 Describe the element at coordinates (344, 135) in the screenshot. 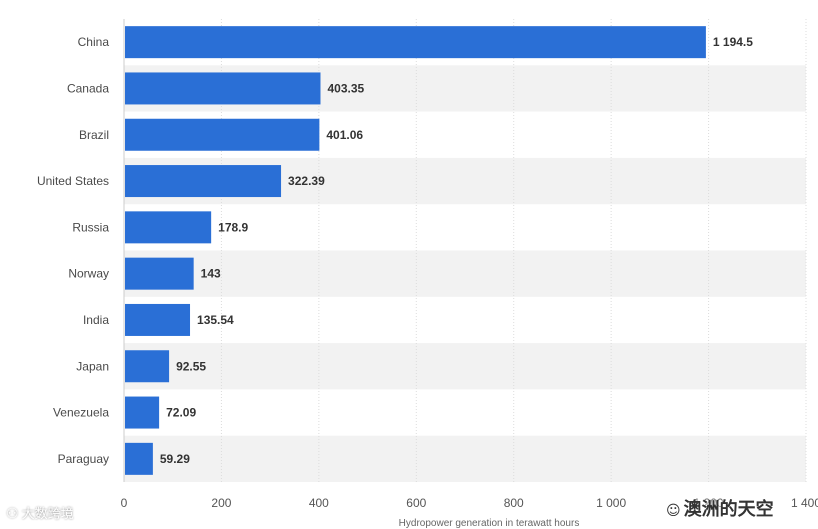

I see `value-label: 401.06` at that location.